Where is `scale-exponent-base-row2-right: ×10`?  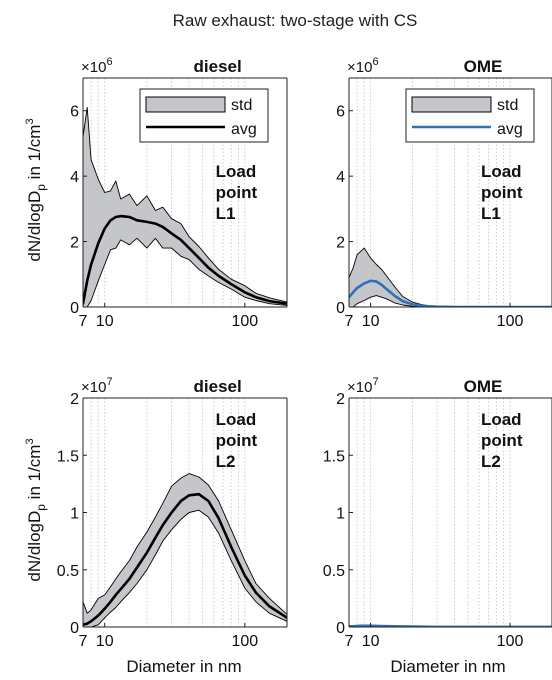
scale-exponent-base-row2-right: ×10 is located at coordinates (359, 387).